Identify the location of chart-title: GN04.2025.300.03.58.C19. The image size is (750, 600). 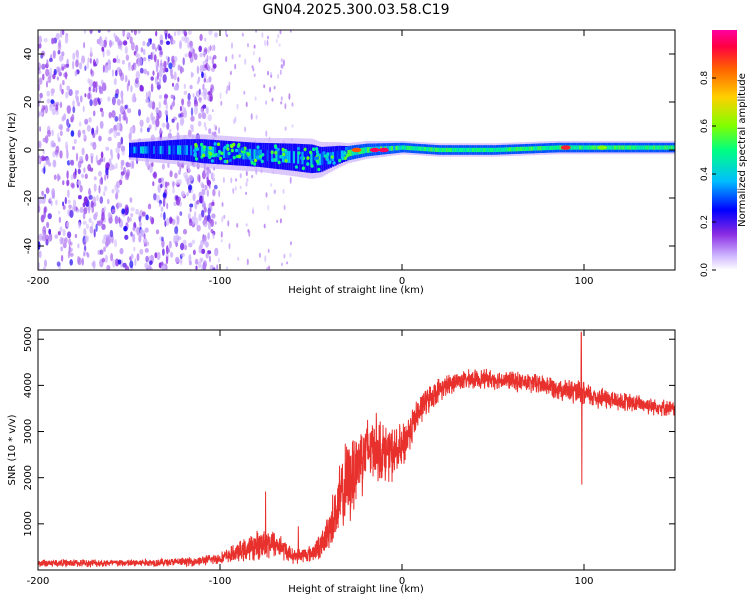
(356, 10).